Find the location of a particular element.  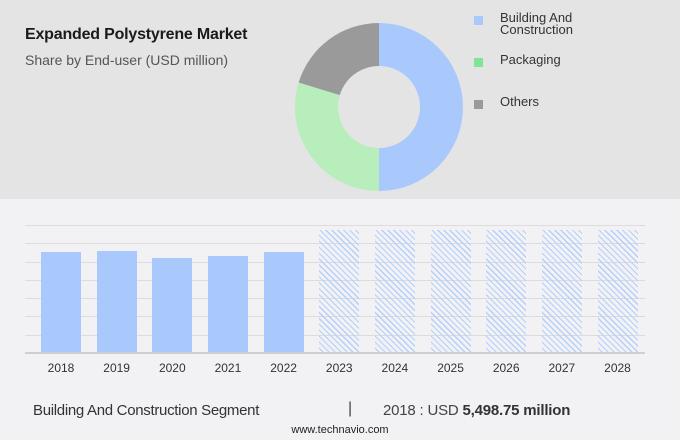

bar-forecast-2023 is located at coordinates (339, 291).